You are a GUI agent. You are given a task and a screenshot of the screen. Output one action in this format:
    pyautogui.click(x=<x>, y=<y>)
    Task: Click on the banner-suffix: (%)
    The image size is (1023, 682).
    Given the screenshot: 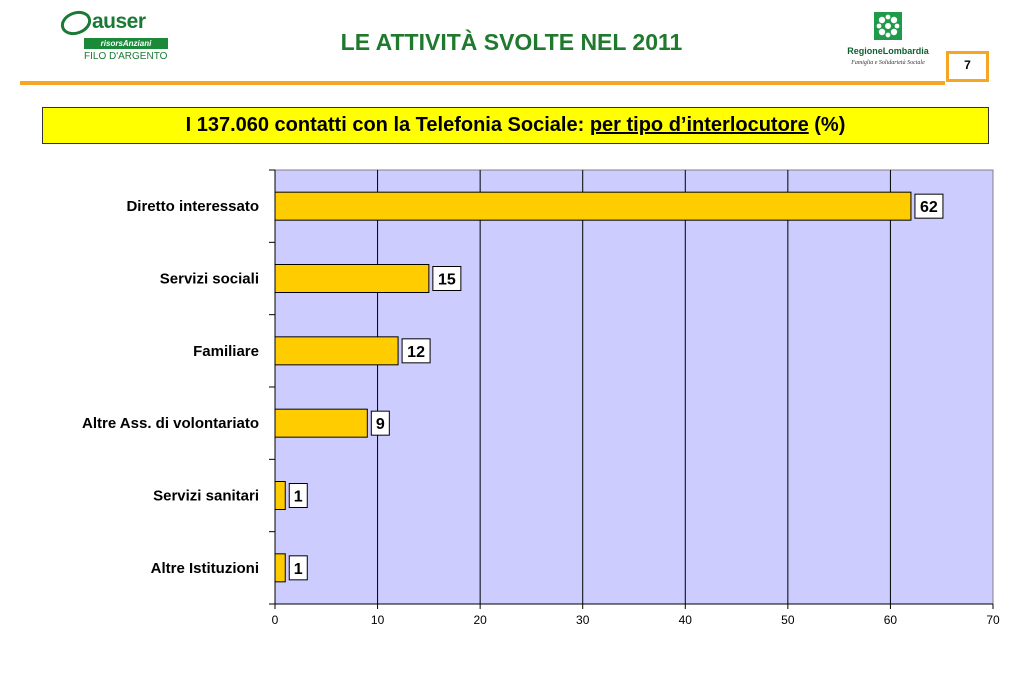 What is the action you would take?
    pyautogui.click(x=827, y=125)
    